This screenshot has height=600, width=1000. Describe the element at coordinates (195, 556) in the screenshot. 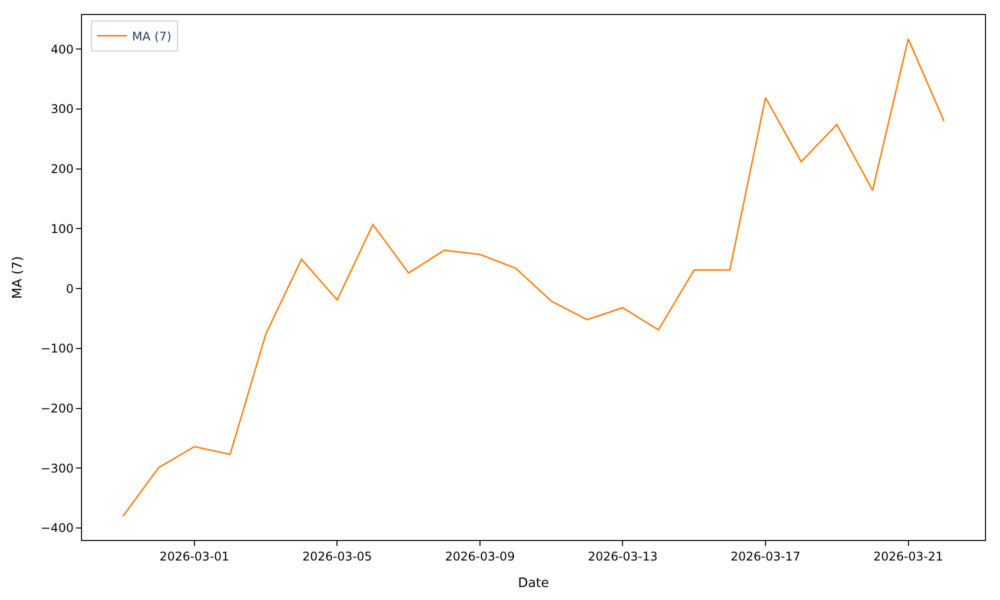

I see `x-tick-label: 2026-03-01` at that location.